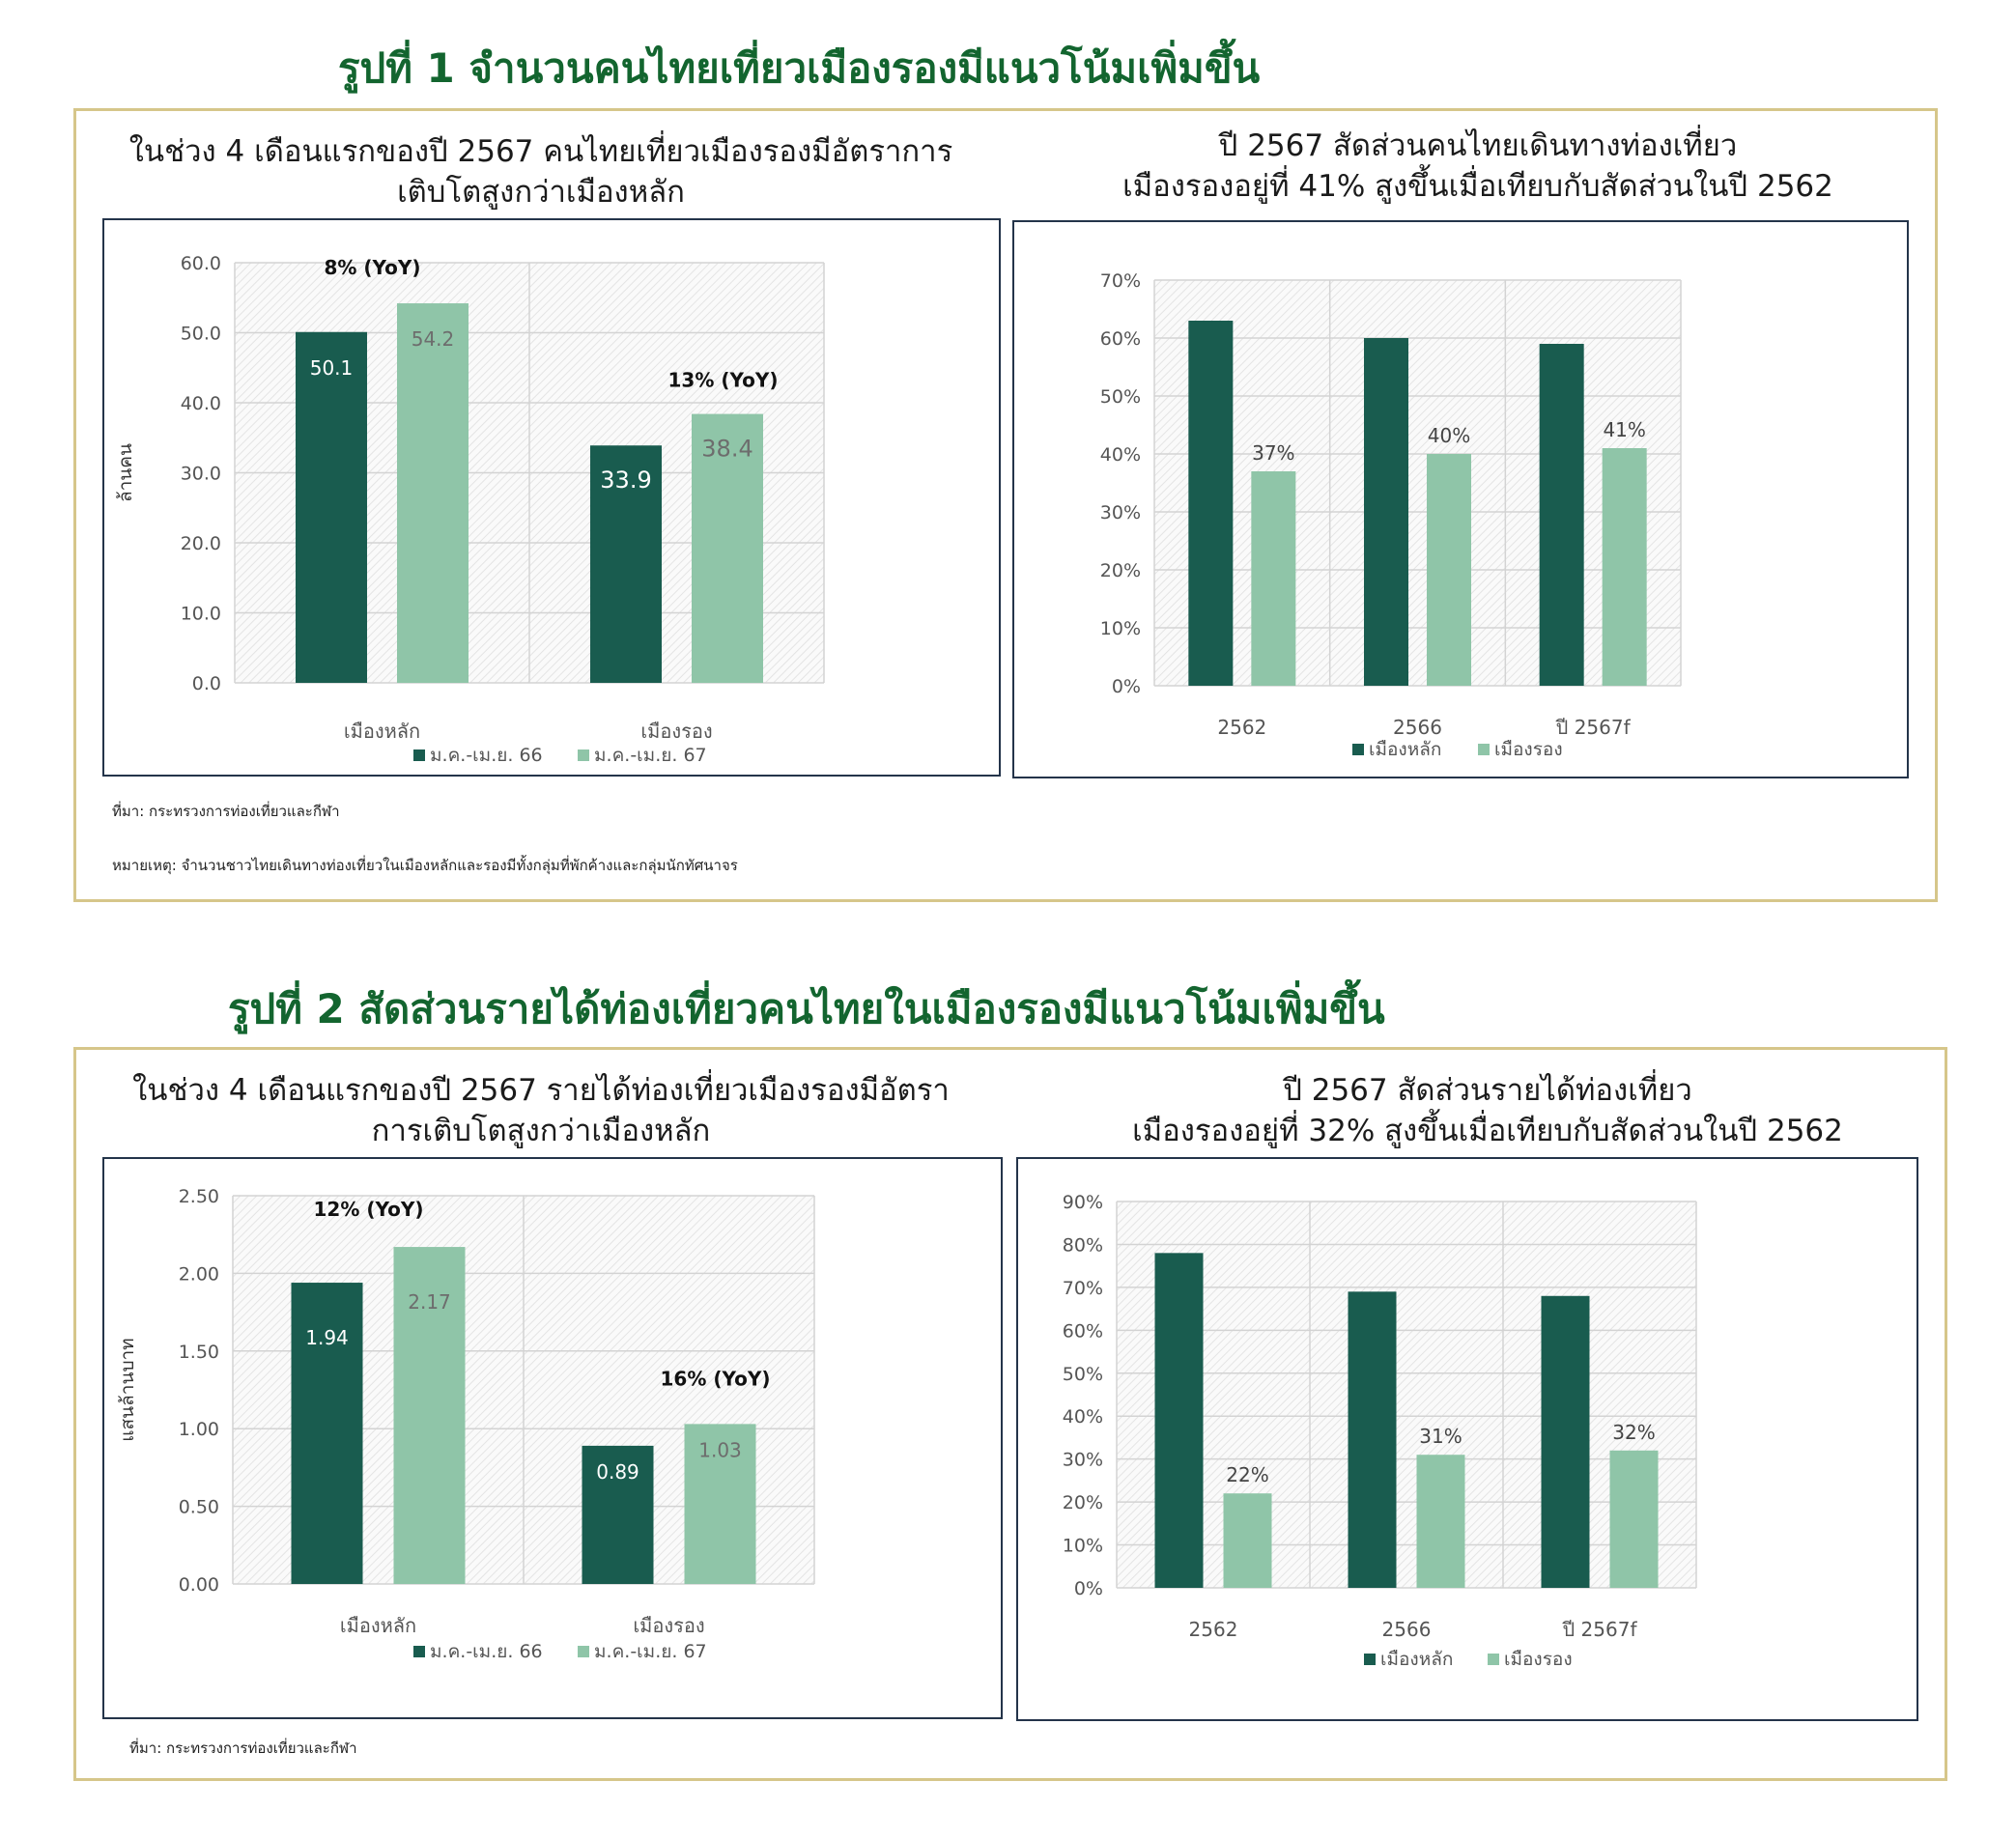  Describe the element at coordinates (201, 543) in the screenshot. I see `y-tick-label: 20.0` at that location.